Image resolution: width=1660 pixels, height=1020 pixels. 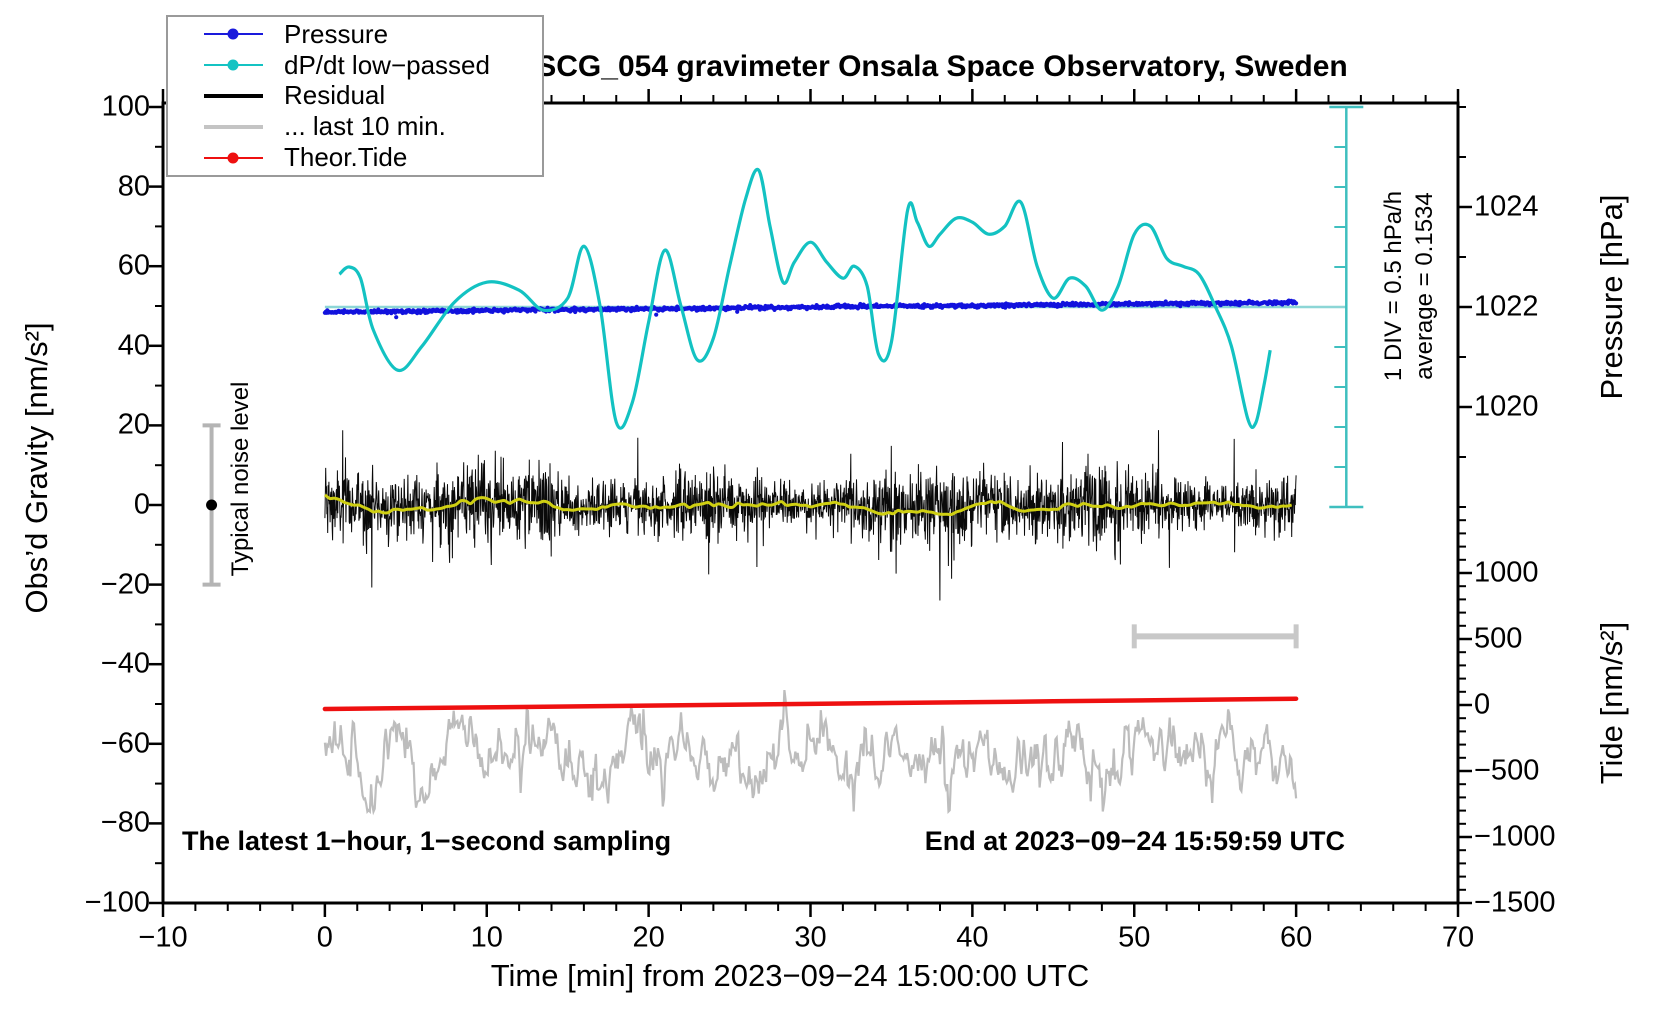 I want to click on y-axis-title-tide: Tide [nm/s²], so click(x=1611, y=703).